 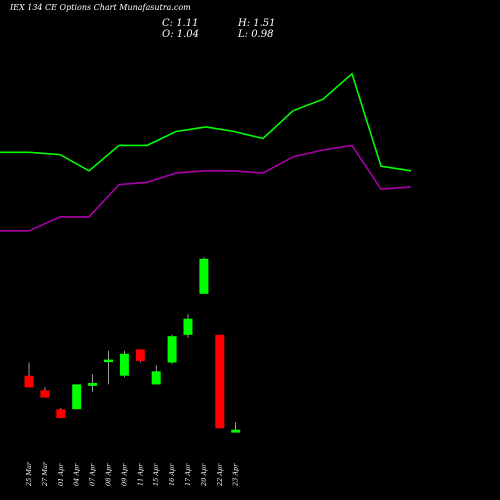 What do you see at coordinates (180, 23) in the screenshot?
I see `close-readout: C: 1.11` at bounding box center [180, 23].